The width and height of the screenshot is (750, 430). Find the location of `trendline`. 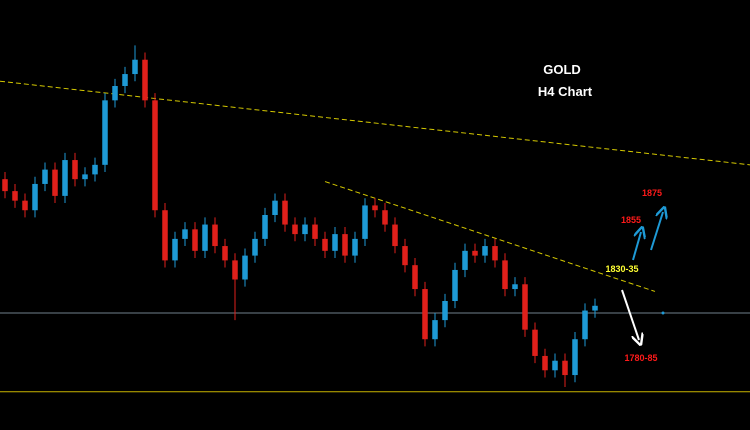

trendline is located at coordinates (490, 236).